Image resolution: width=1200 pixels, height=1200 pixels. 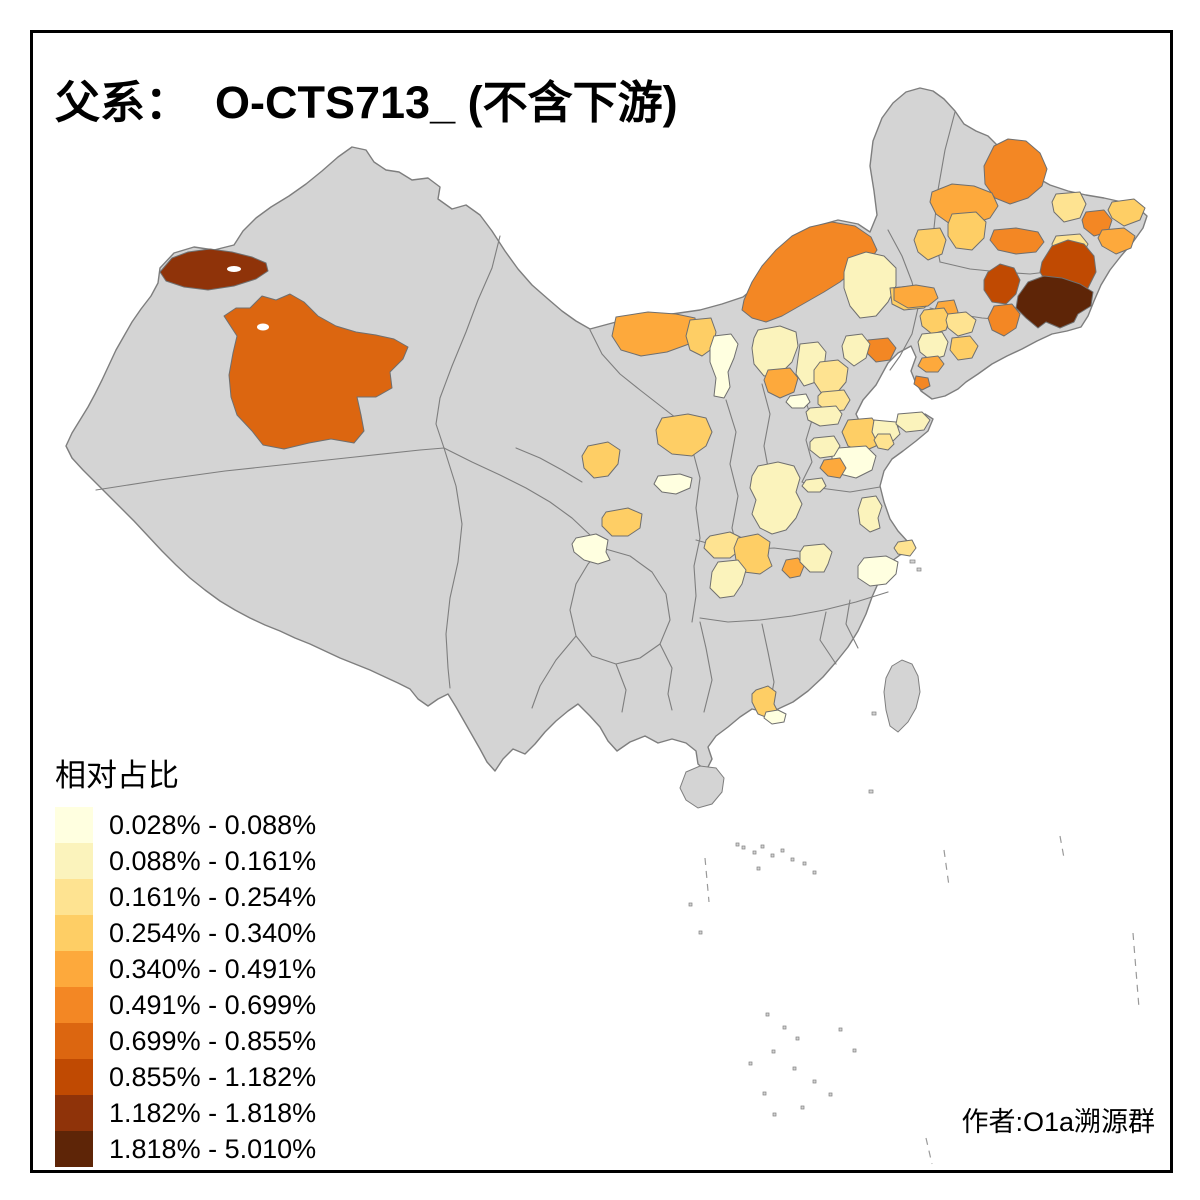 What do you see at coordinates (213, 1149) in the screenshot?
I see `legend-label-10: 1.818% - 5.010%` at bounding box center [213, 1149].